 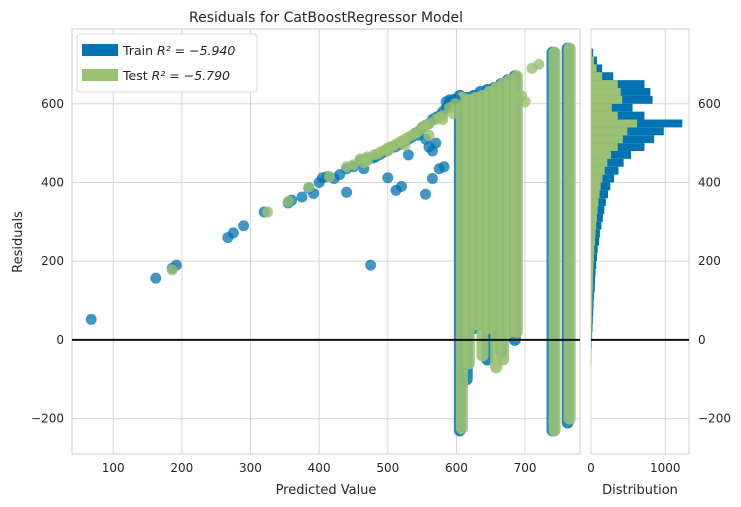 What do you see at coordinates (60, 340) in the screenshot?
I see `y-tick-label: 0` at bounding box center [60, 340].